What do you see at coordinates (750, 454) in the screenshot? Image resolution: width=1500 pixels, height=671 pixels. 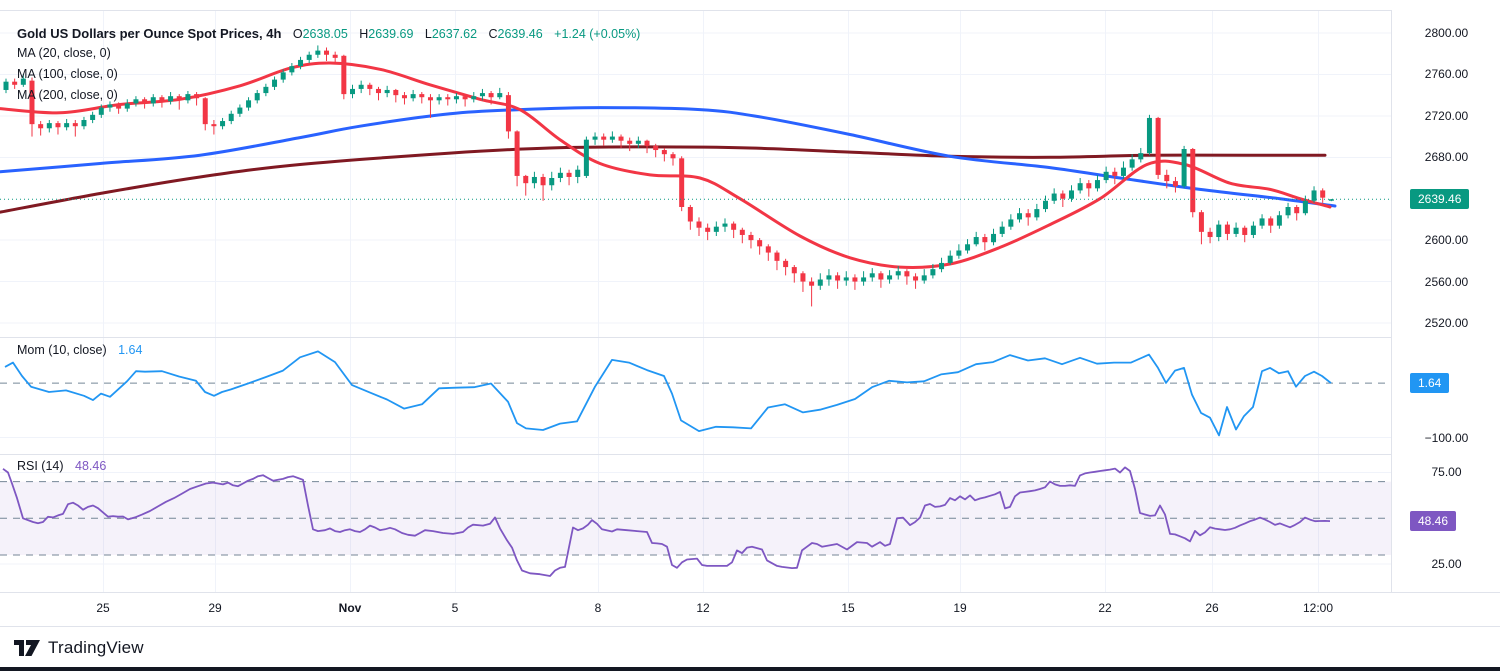 I see `rsi-pane-separator` at bounding box center [750, 454].